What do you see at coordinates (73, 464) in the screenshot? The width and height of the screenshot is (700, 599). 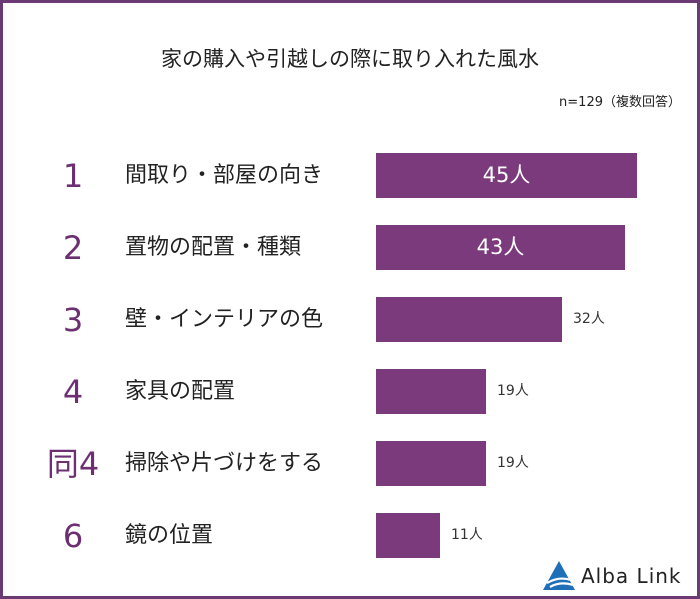 I see `rank-label: 同4` at bounding box center [73, 464].